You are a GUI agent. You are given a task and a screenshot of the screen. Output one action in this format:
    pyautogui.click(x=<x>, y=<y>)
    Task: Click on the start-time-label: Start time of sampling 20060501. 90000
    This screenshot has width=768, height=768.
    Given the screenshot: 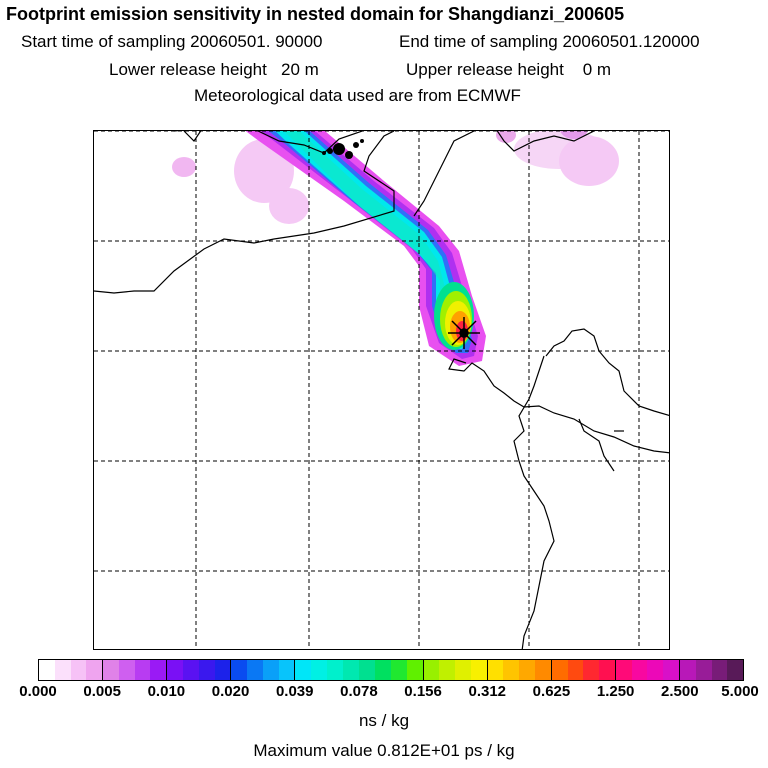 What is the action you would take?
    pyautogui.click(x=172, y=41)
    